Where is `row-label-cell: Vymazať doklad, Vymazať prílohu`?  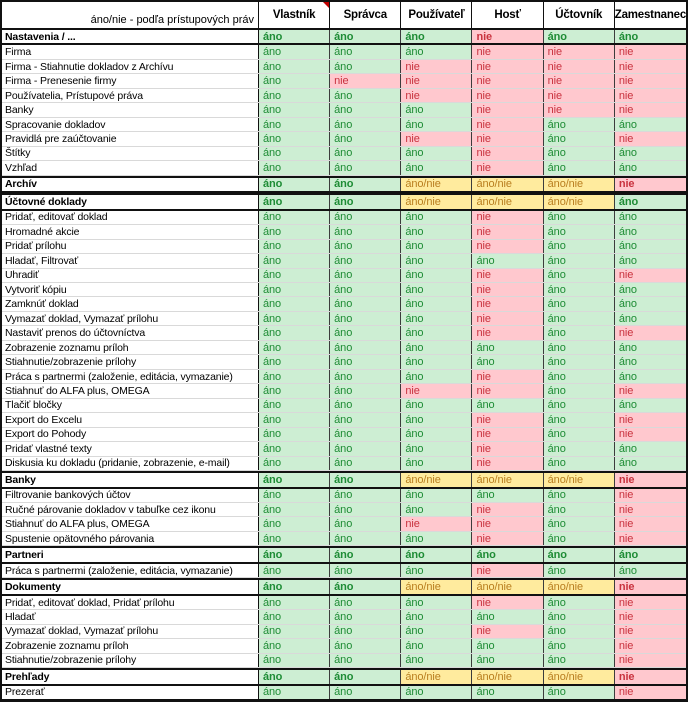
row-label-cell: Vymazať doklad, Vymazať prílohu is located at coordinates (130, 631).